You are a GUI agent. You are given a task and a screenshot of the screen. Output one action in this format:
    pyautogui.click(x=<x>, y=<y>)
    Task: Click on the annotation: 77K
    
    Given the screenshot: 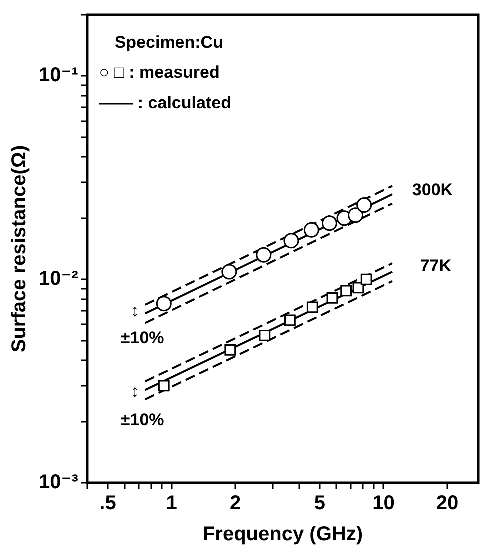 What is the action you would take?
    pyautogui.click(x=436, y=266)
    